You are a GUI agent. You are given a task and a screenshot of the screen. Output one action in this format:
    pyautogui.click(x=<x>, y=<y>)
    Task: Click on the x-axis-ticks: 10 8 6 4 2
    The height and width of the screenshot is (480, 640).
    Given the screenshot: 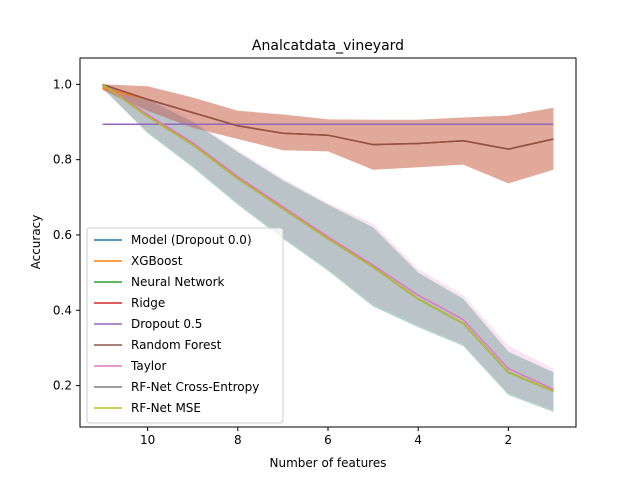 What is the action you would take?
    pyautogui.click(x=326, y=437)
    